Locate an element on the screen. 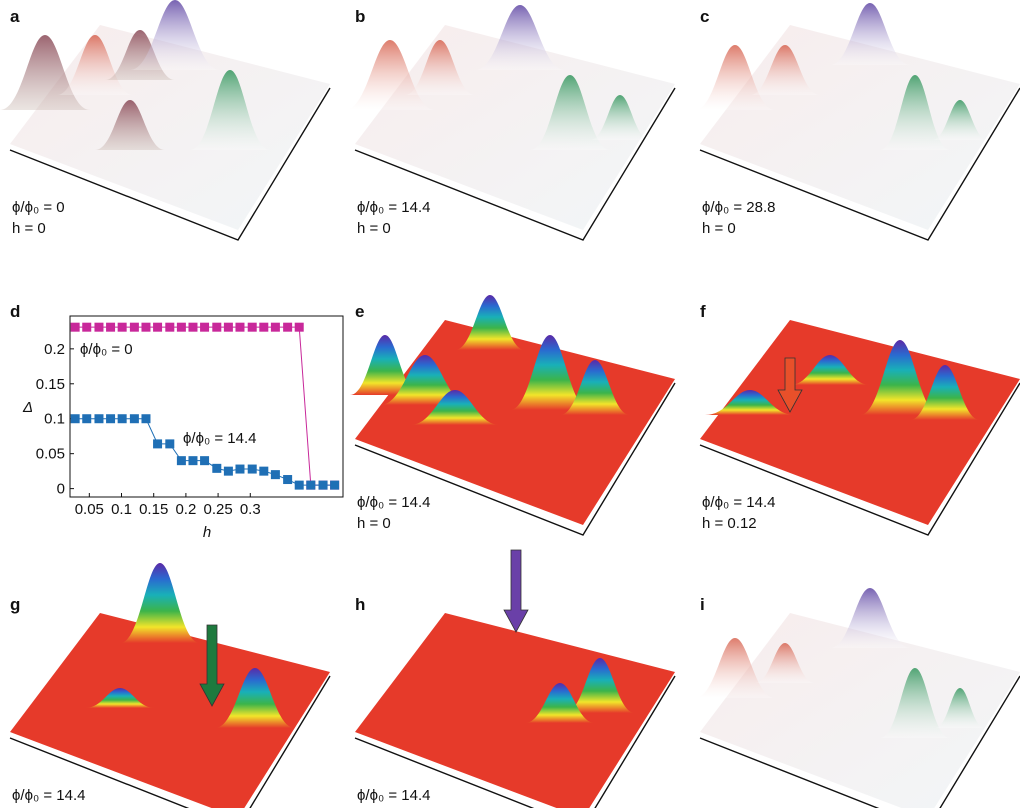 The height and width of the screenshot is (808, 1020). panel-caption: ϕ/ϕ₀ = 28.8 is located at coordinates (738, 207).